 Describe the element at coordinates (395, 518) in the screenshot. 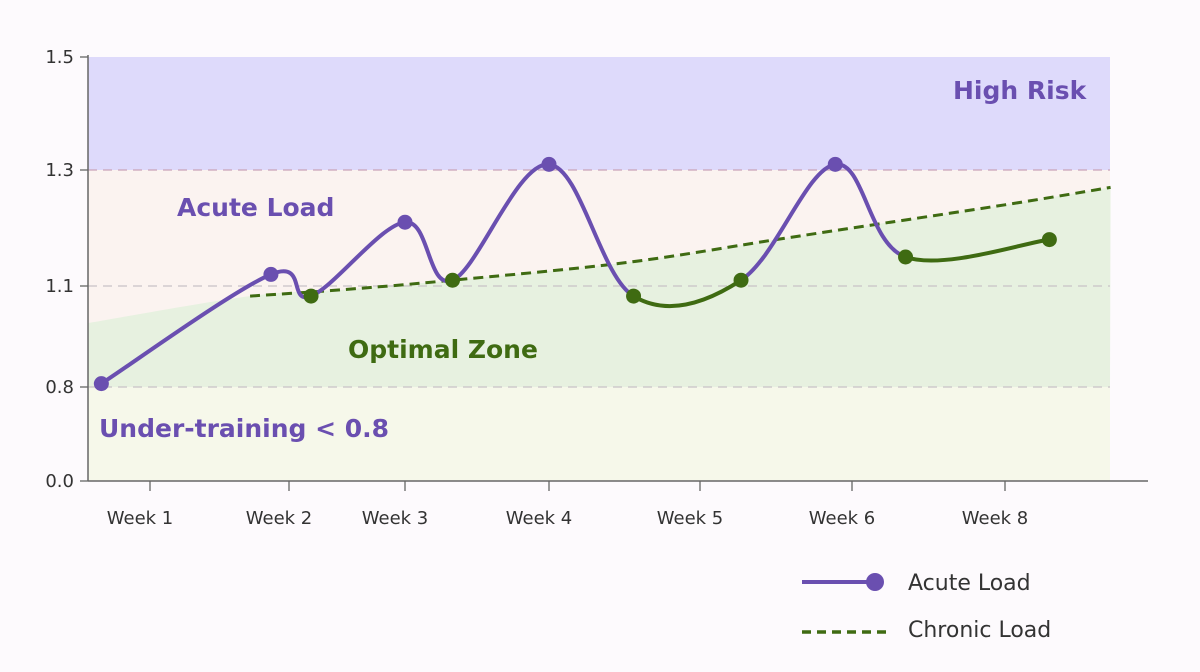

I see `x-tick-label: Week 3` at that location.